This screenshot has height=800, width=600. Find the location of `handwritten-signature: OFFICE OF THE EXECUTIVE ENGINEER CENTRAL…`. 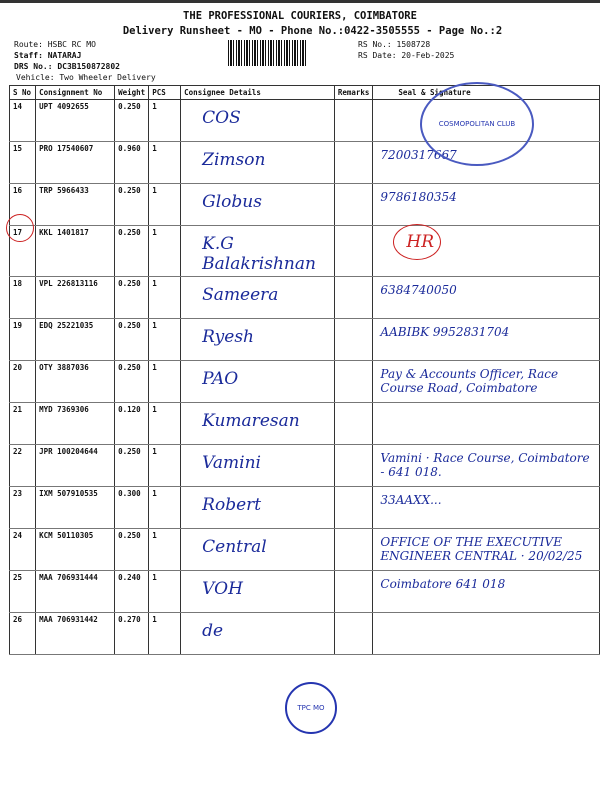

handwritten-signature: OFFICE OF THE EXECUTIVE ENGINEER CENTRAL… is located at coordinates (481, 549).